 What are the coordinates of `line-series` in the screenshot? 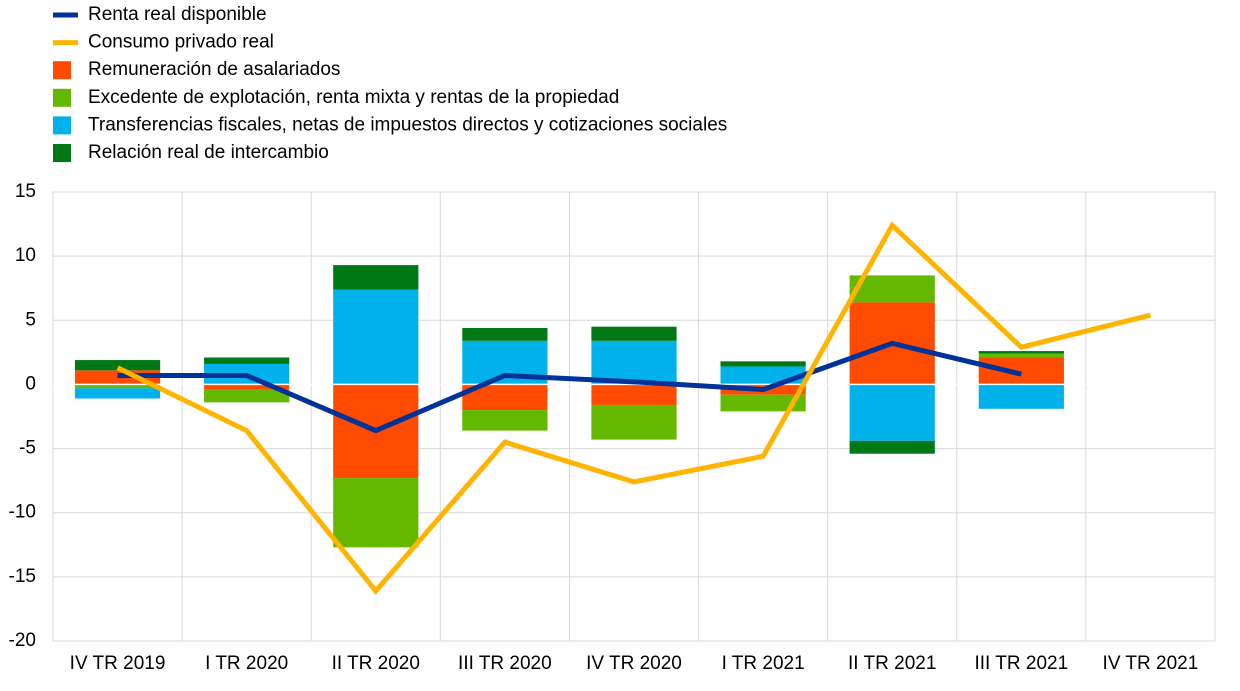 It's located at (569, 387).